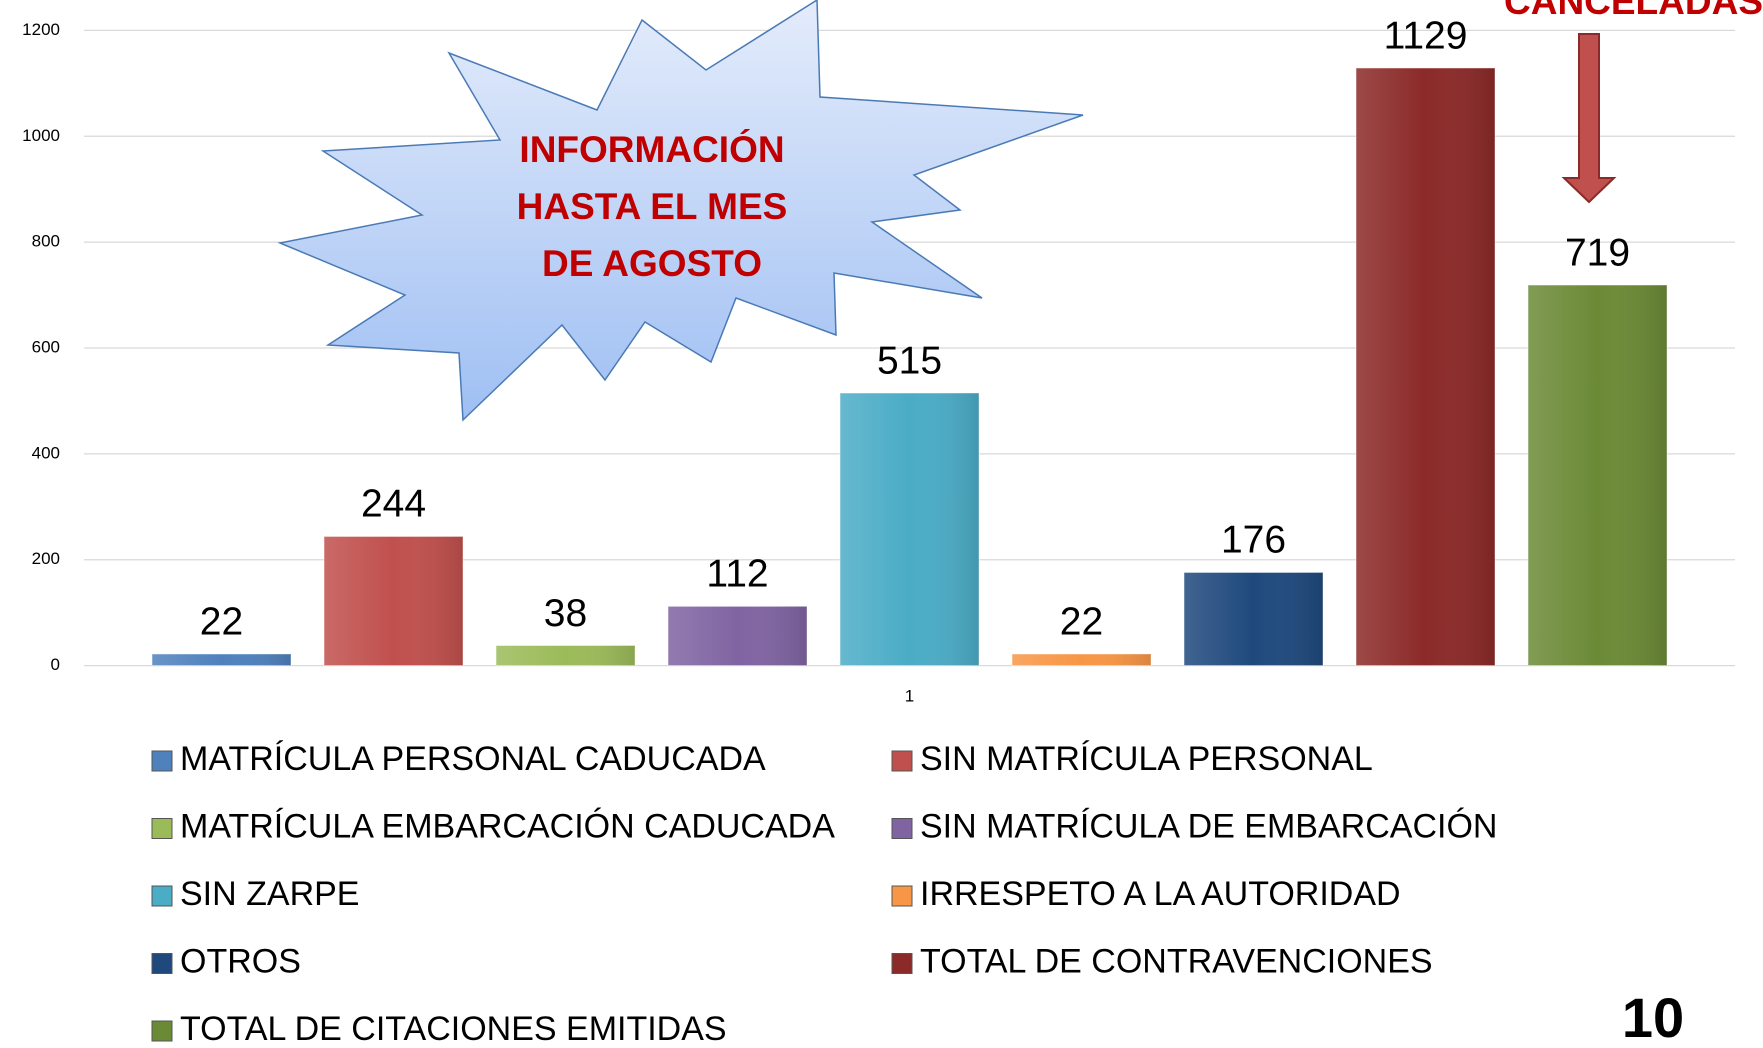 This screenshot has height=1048, width=1763. What do you see at coordinates (46, 558) in the screenshot?
I see `y-tick-label: 200` at bounding box center [46, 558].